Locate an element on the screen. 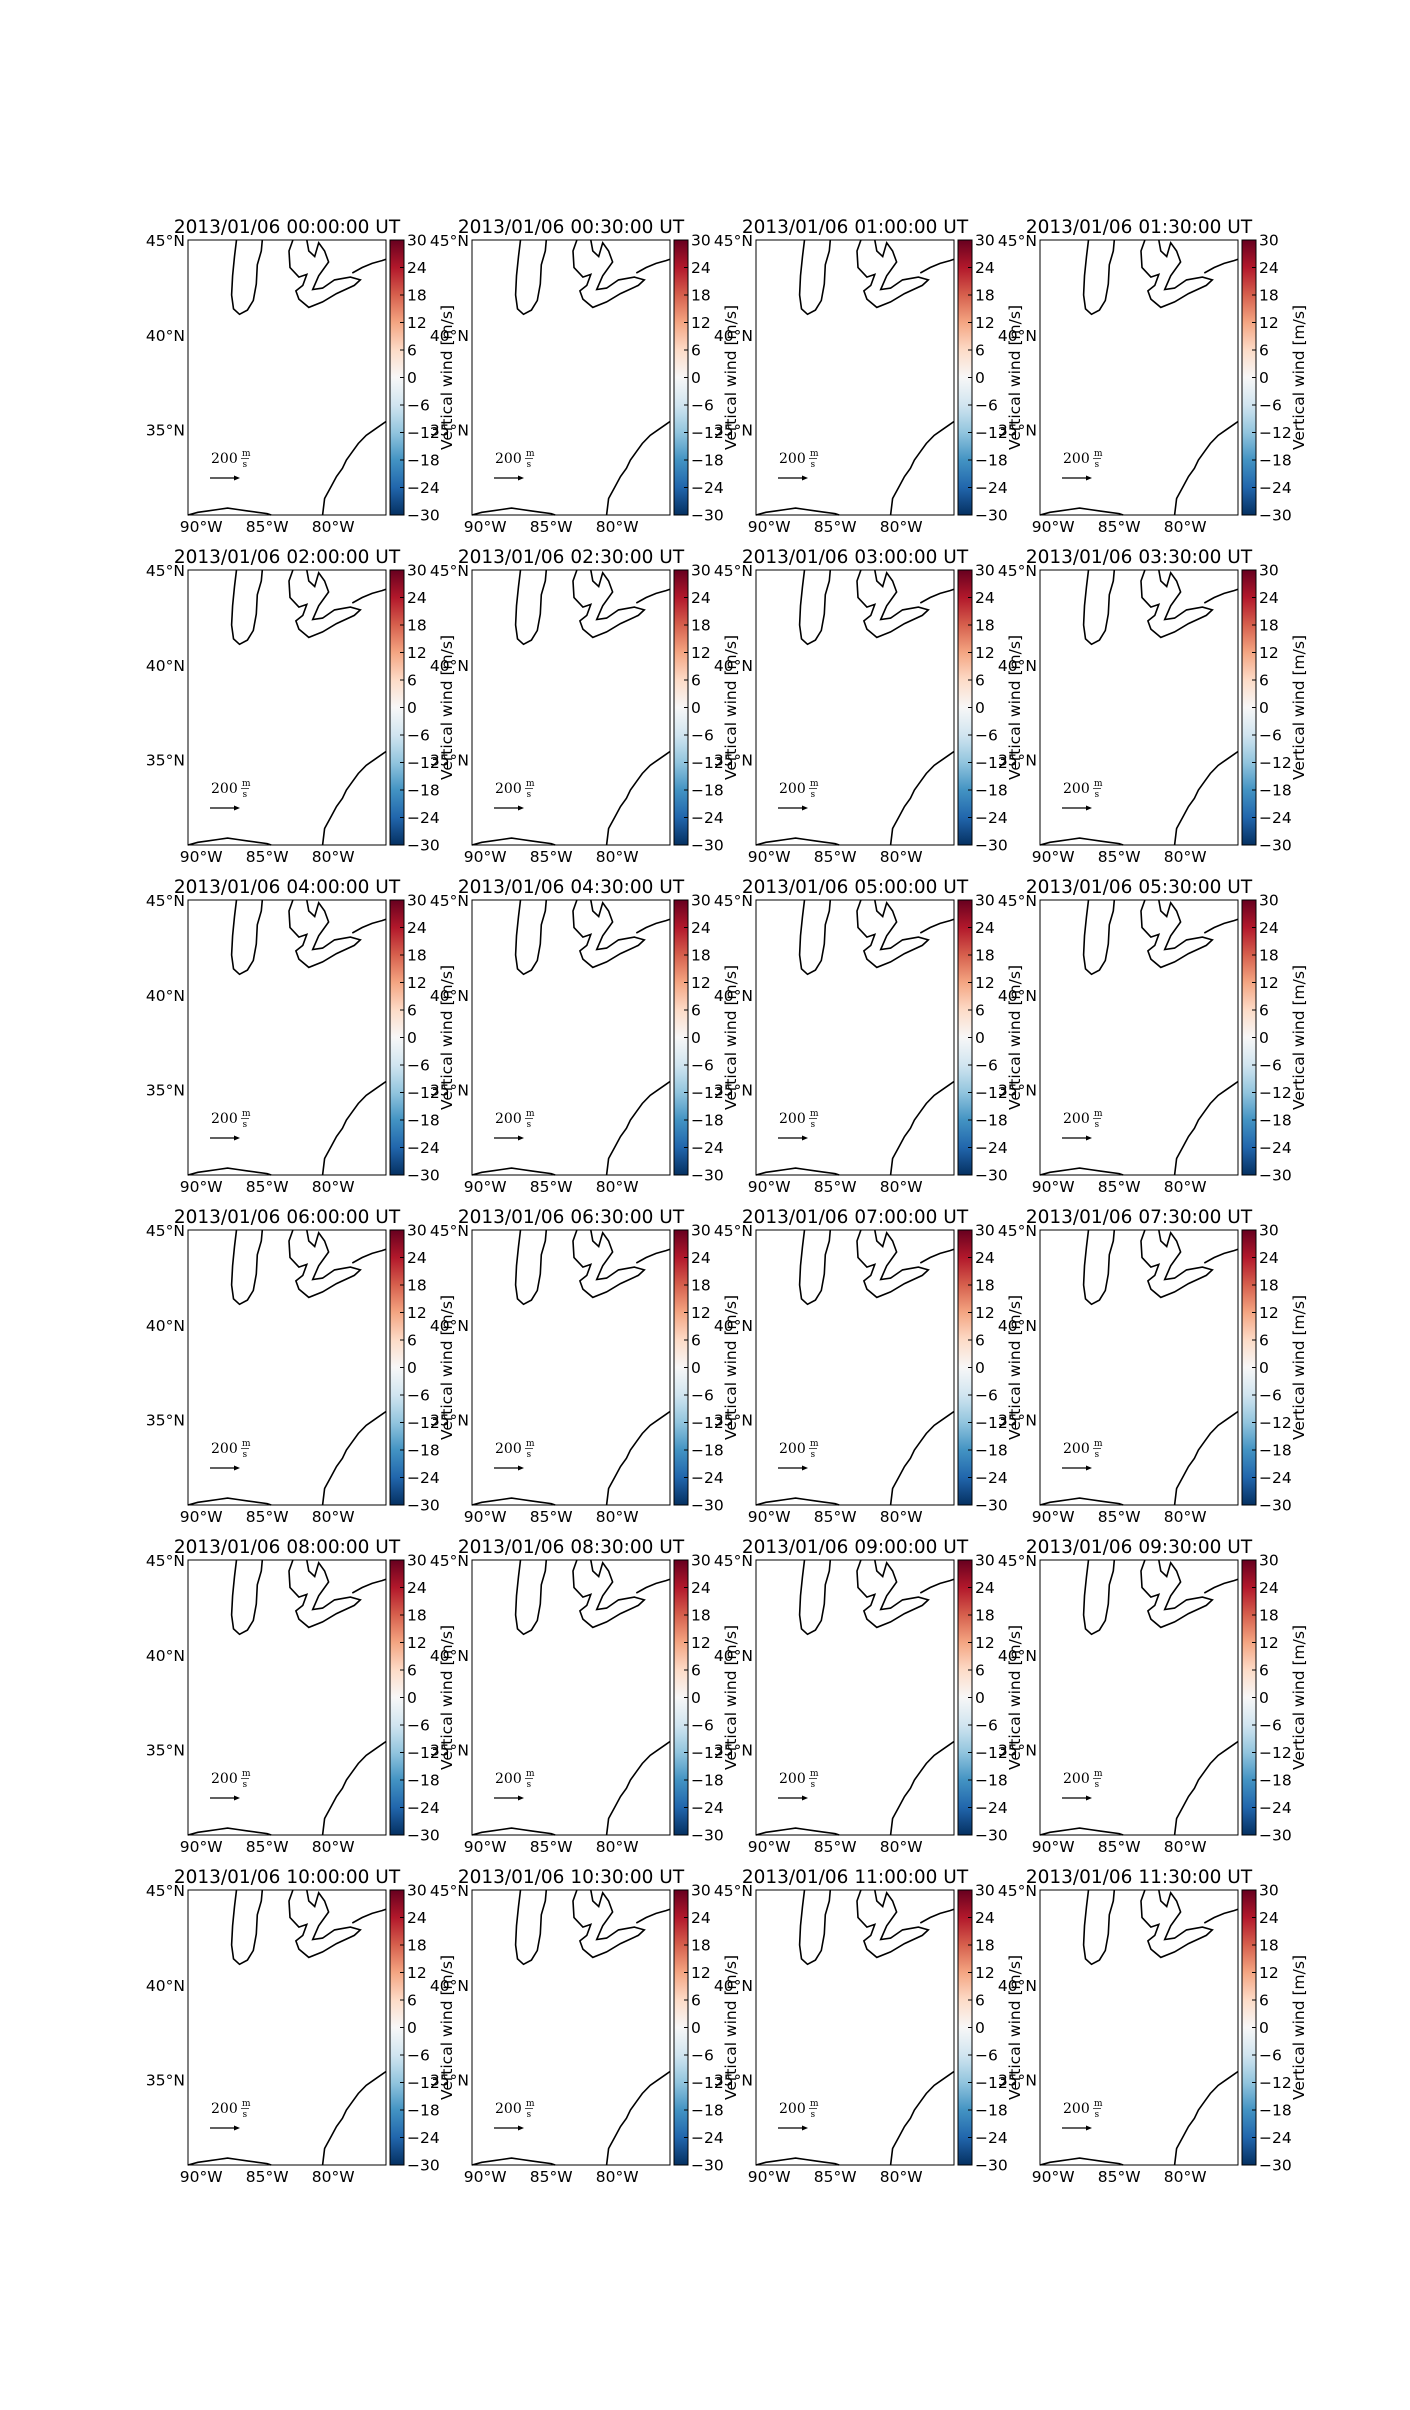 This screenshot has width=1410, height=2410. panel-title: 2013/01/06 03:00:00 UT is located at coordinates (855, 557).